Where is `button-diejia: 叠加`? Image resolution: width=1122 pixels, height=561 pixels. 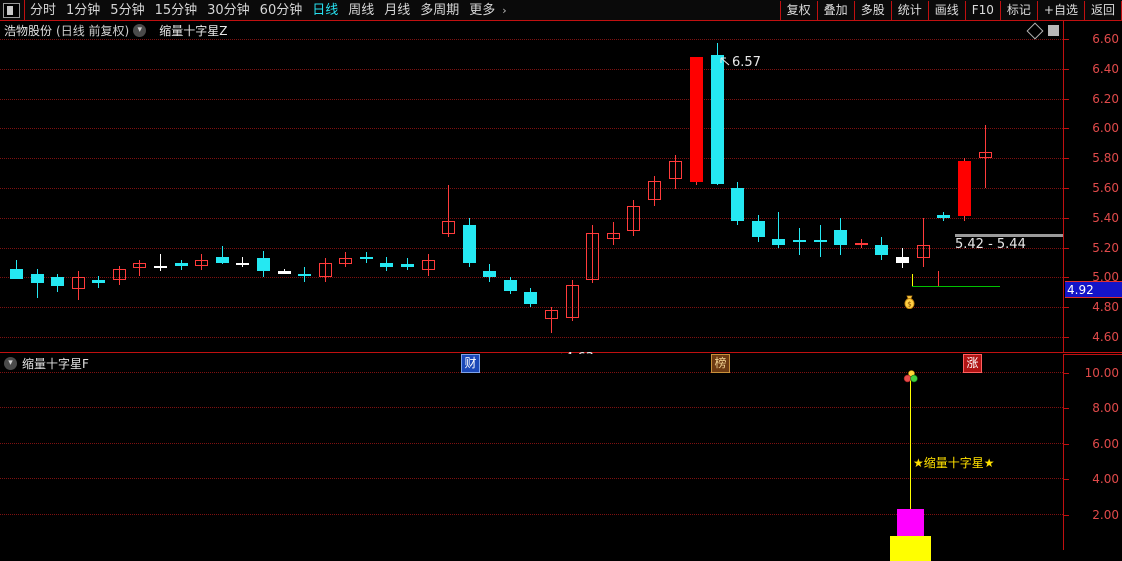 button-diejia: 叠加 is located at coordinates (835, 10).